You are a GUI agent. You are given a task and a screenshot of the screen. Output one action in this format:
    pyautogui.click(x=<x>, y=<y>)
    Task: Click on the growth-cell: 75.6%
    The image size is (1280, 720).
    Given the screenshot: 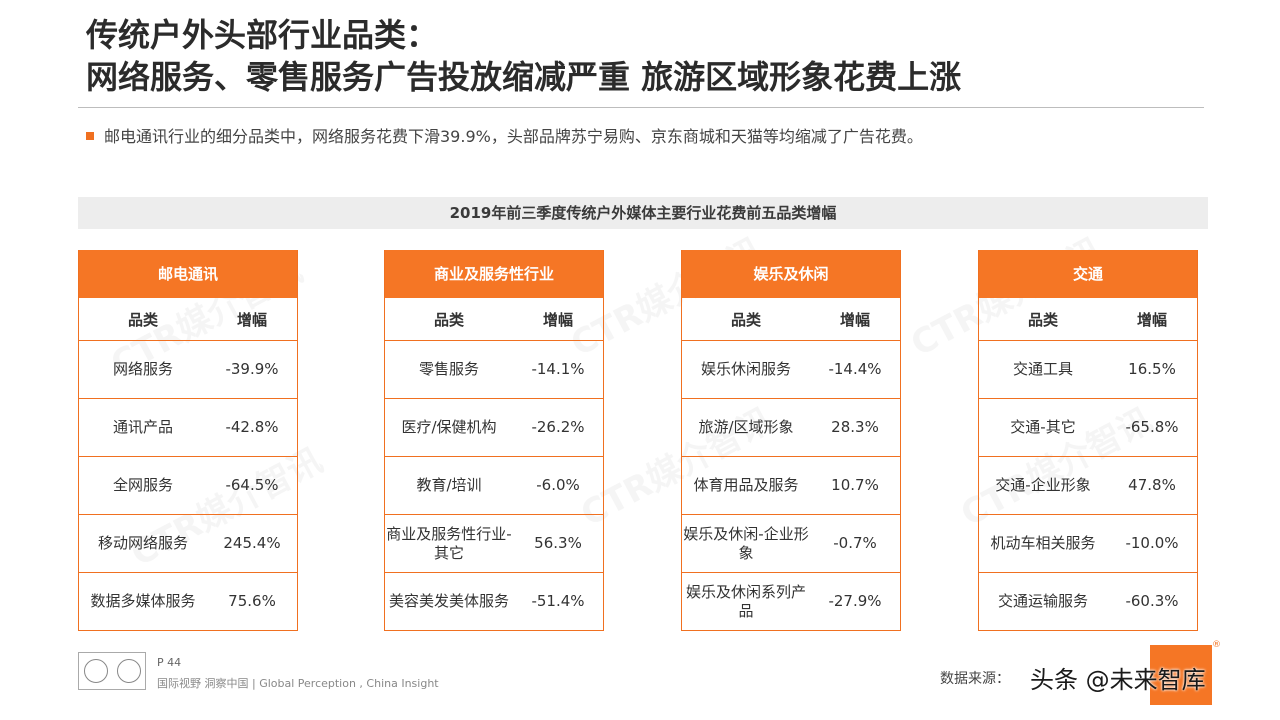 What is the action you would take?
    pyautogui.click(x=252, y=601)
    